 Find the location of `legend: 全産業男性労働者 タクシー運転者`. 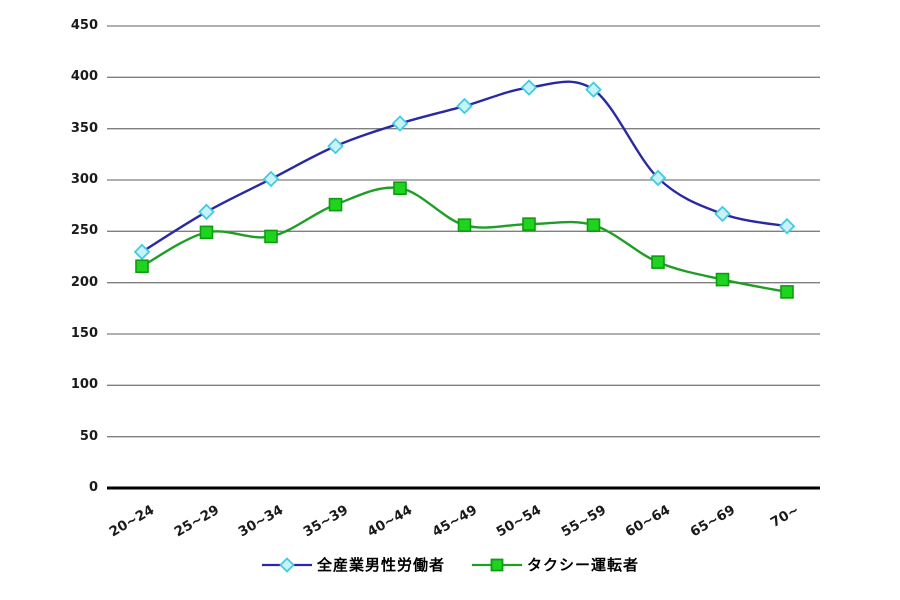

legend: 全産業男性労働者 タクシー運転者 is located at coordinates (450, 564).